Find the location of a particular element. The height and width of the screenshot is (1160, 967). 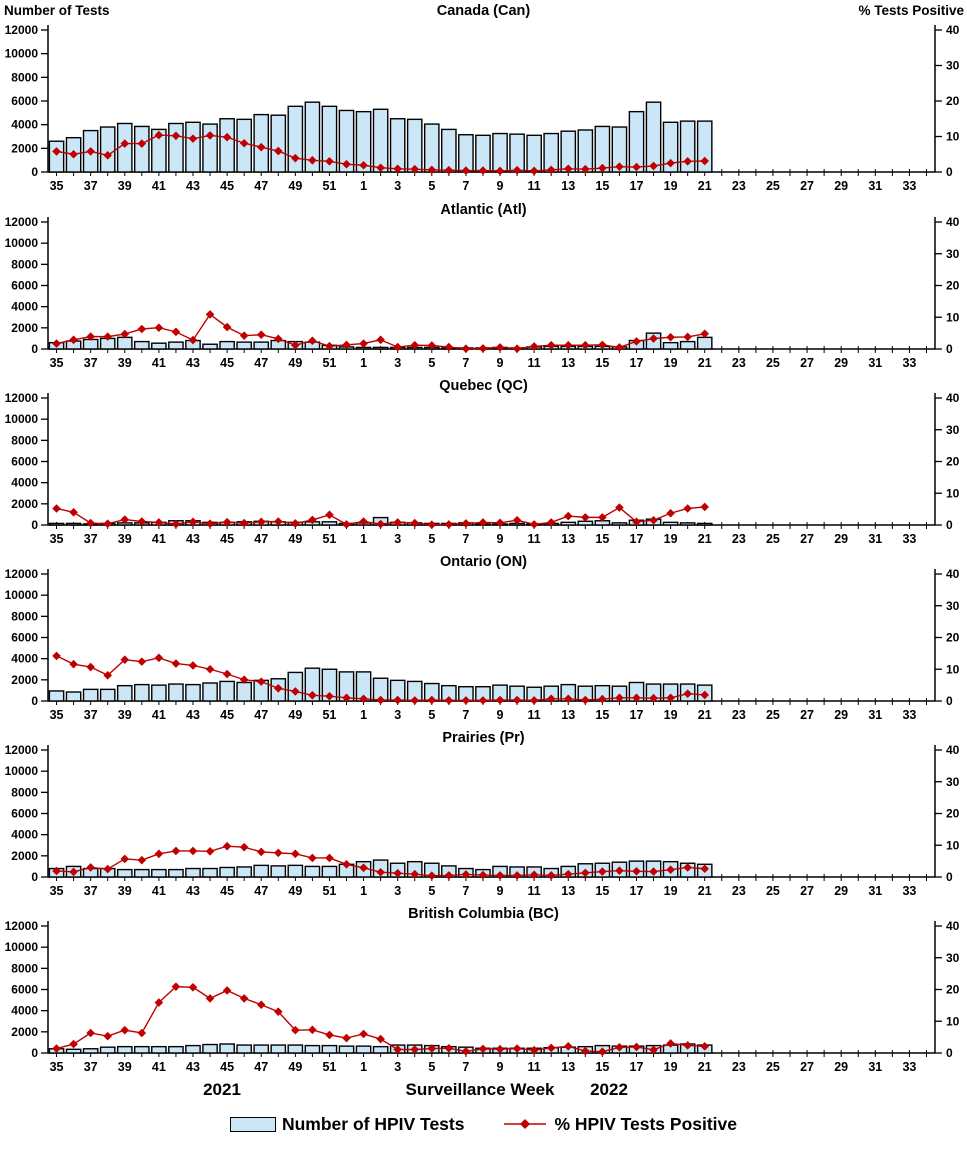

svg-text: 51 is located at coordinates (329, 539).